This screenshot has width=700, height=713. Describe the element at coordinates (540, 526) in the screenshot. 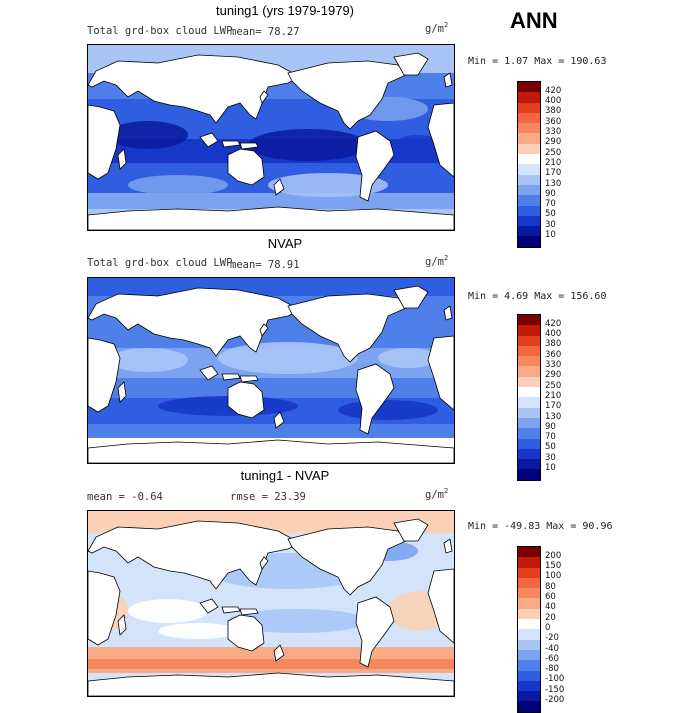

I see `panel-minmax: Min = -49.83 Max = 90.96` at that location.